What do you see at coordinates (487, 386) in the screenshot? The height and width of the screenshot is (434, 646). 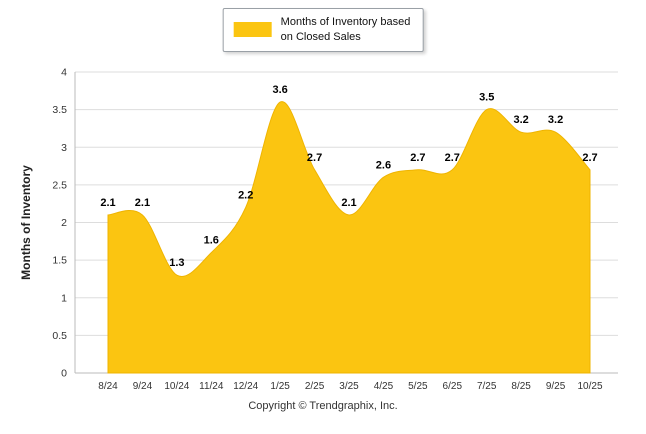 I see `x-tick-label: 7/25` at bounding box center [487, 386].